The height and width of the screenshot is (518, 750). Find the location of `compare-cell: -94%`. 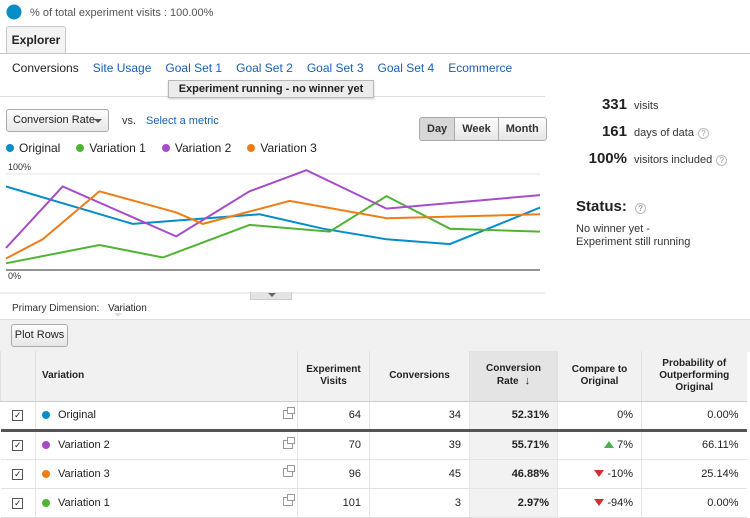

compare-cell: -94% is located at coordinates (599, 503).